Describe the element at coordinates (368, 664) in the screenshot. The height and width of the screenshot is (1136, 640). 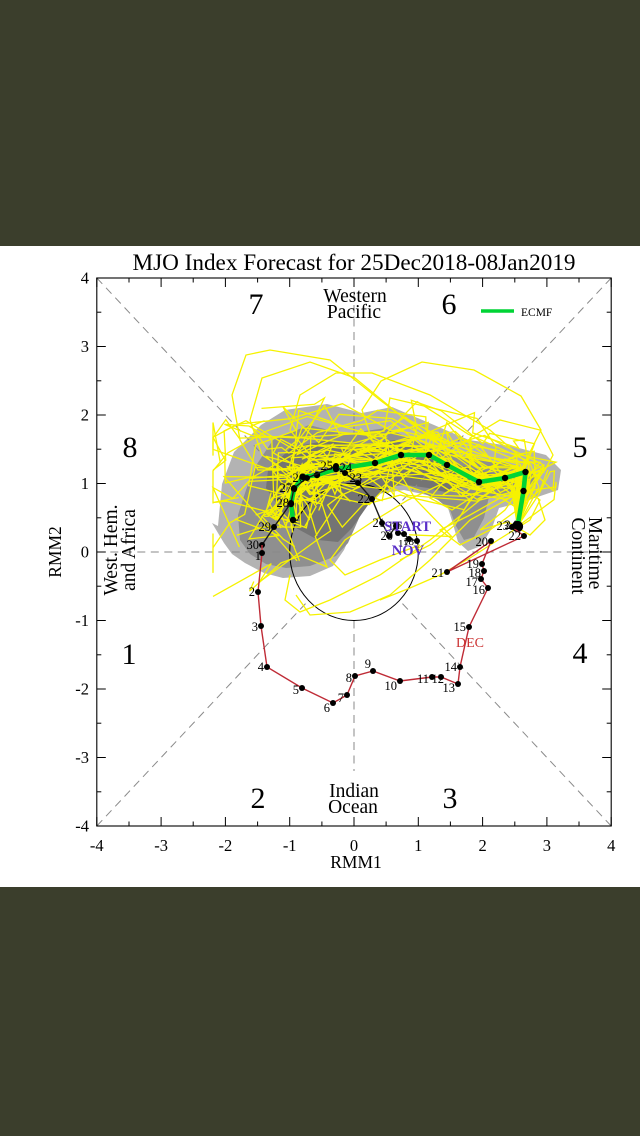
I see `svg-text: 9` at that location.